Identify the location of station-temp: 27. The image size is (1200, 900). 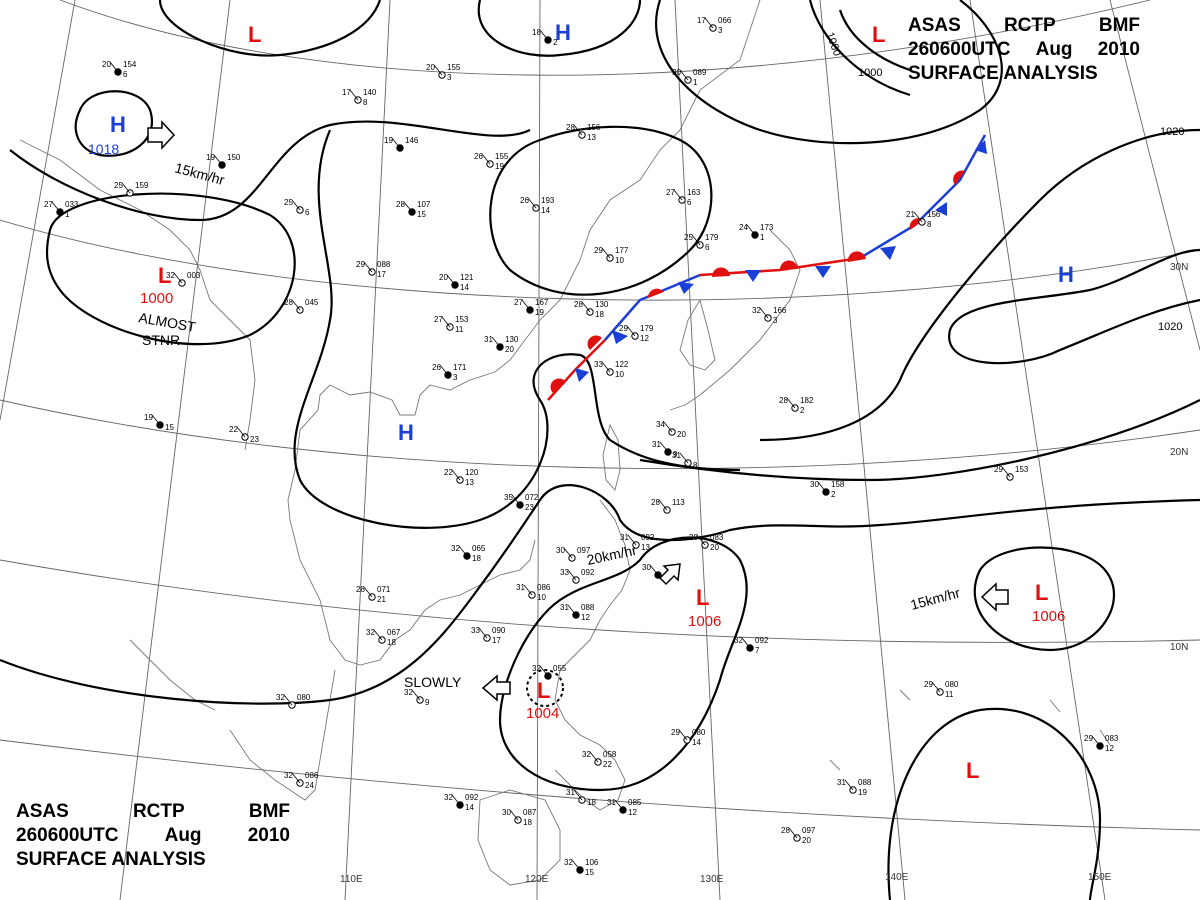
(48, 204).